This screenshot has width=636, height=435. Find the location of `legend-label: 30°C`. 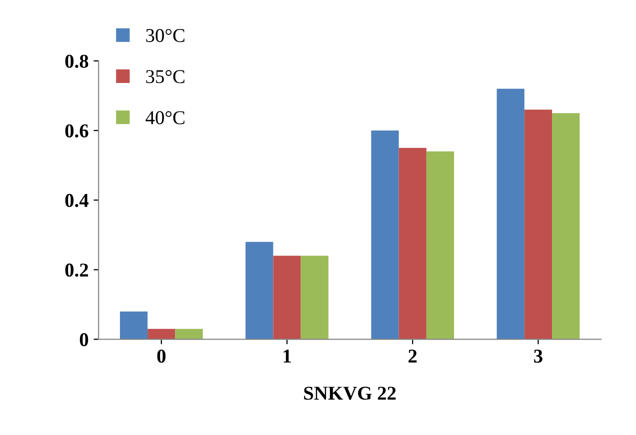

legend-label: 30°C is located at coordinates (165, 35).